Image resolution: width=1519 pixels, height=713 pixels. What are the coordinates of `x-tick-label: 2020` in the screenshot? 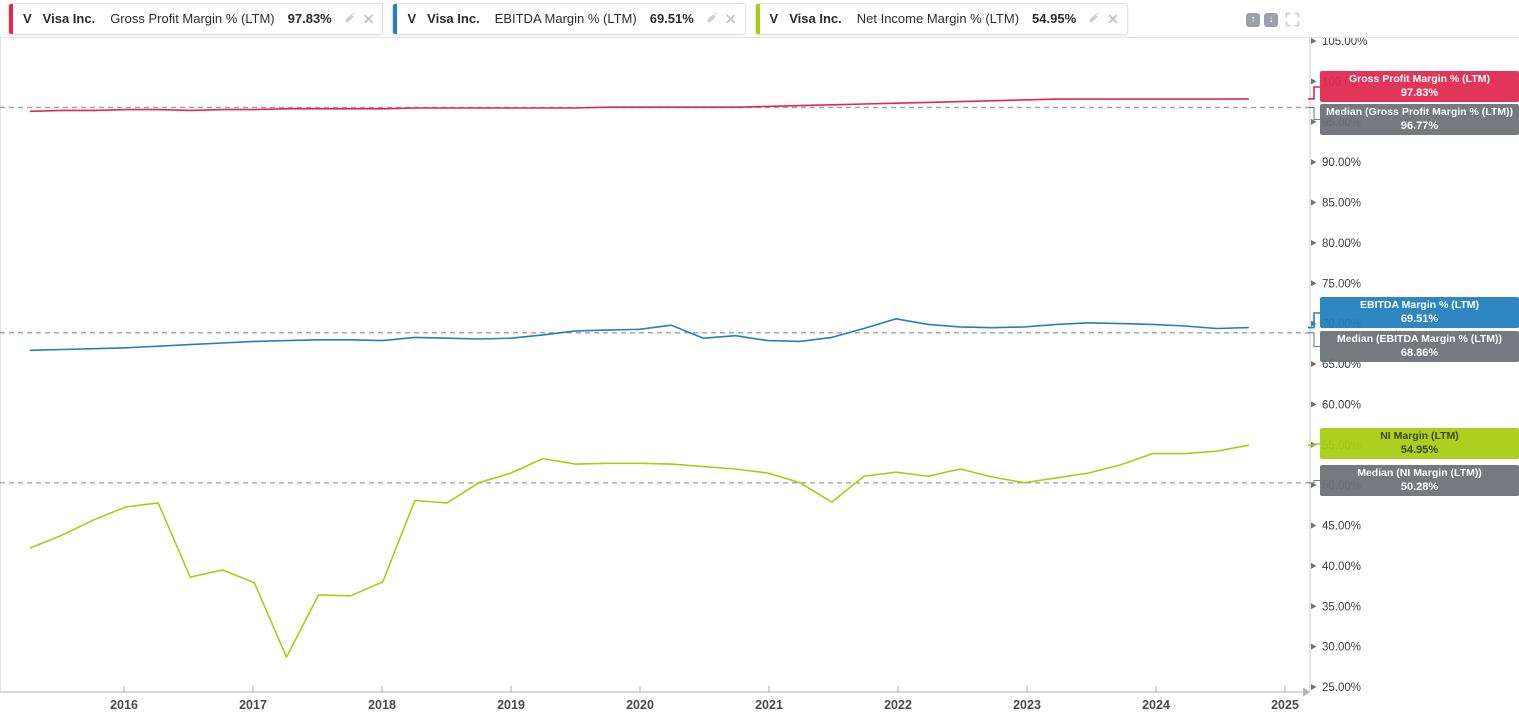 It's located at (640, 705).